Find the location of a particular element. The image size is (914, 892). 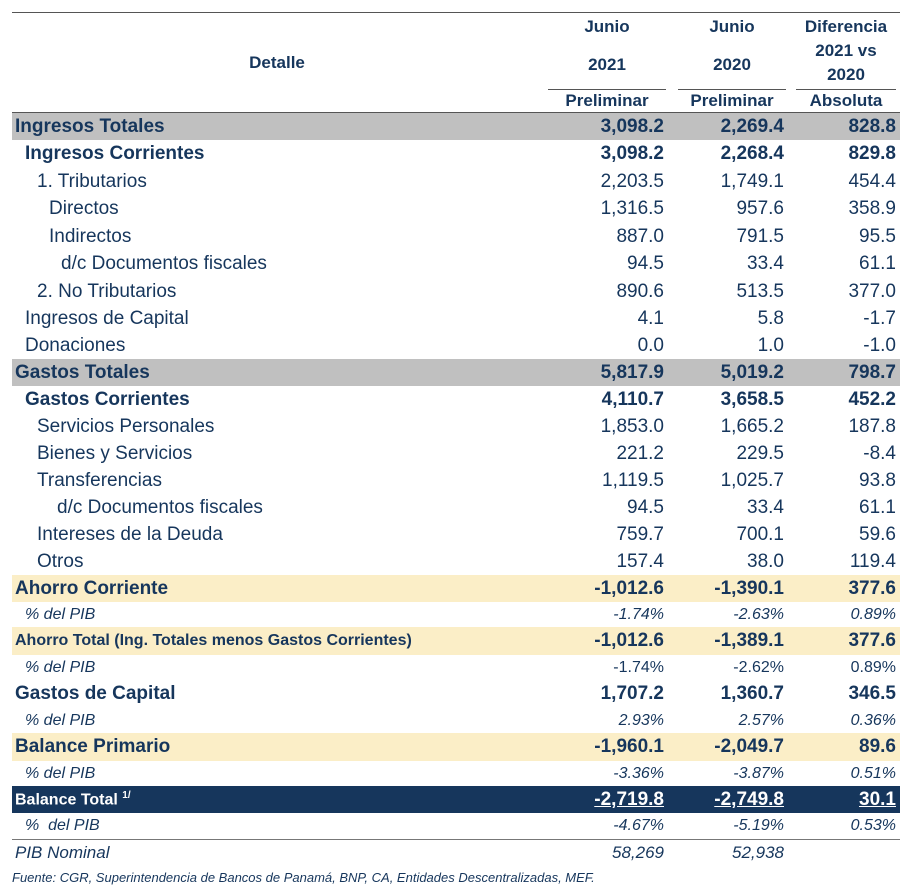

row-value-diff: 358.9 is located at coordinates (872, 208).